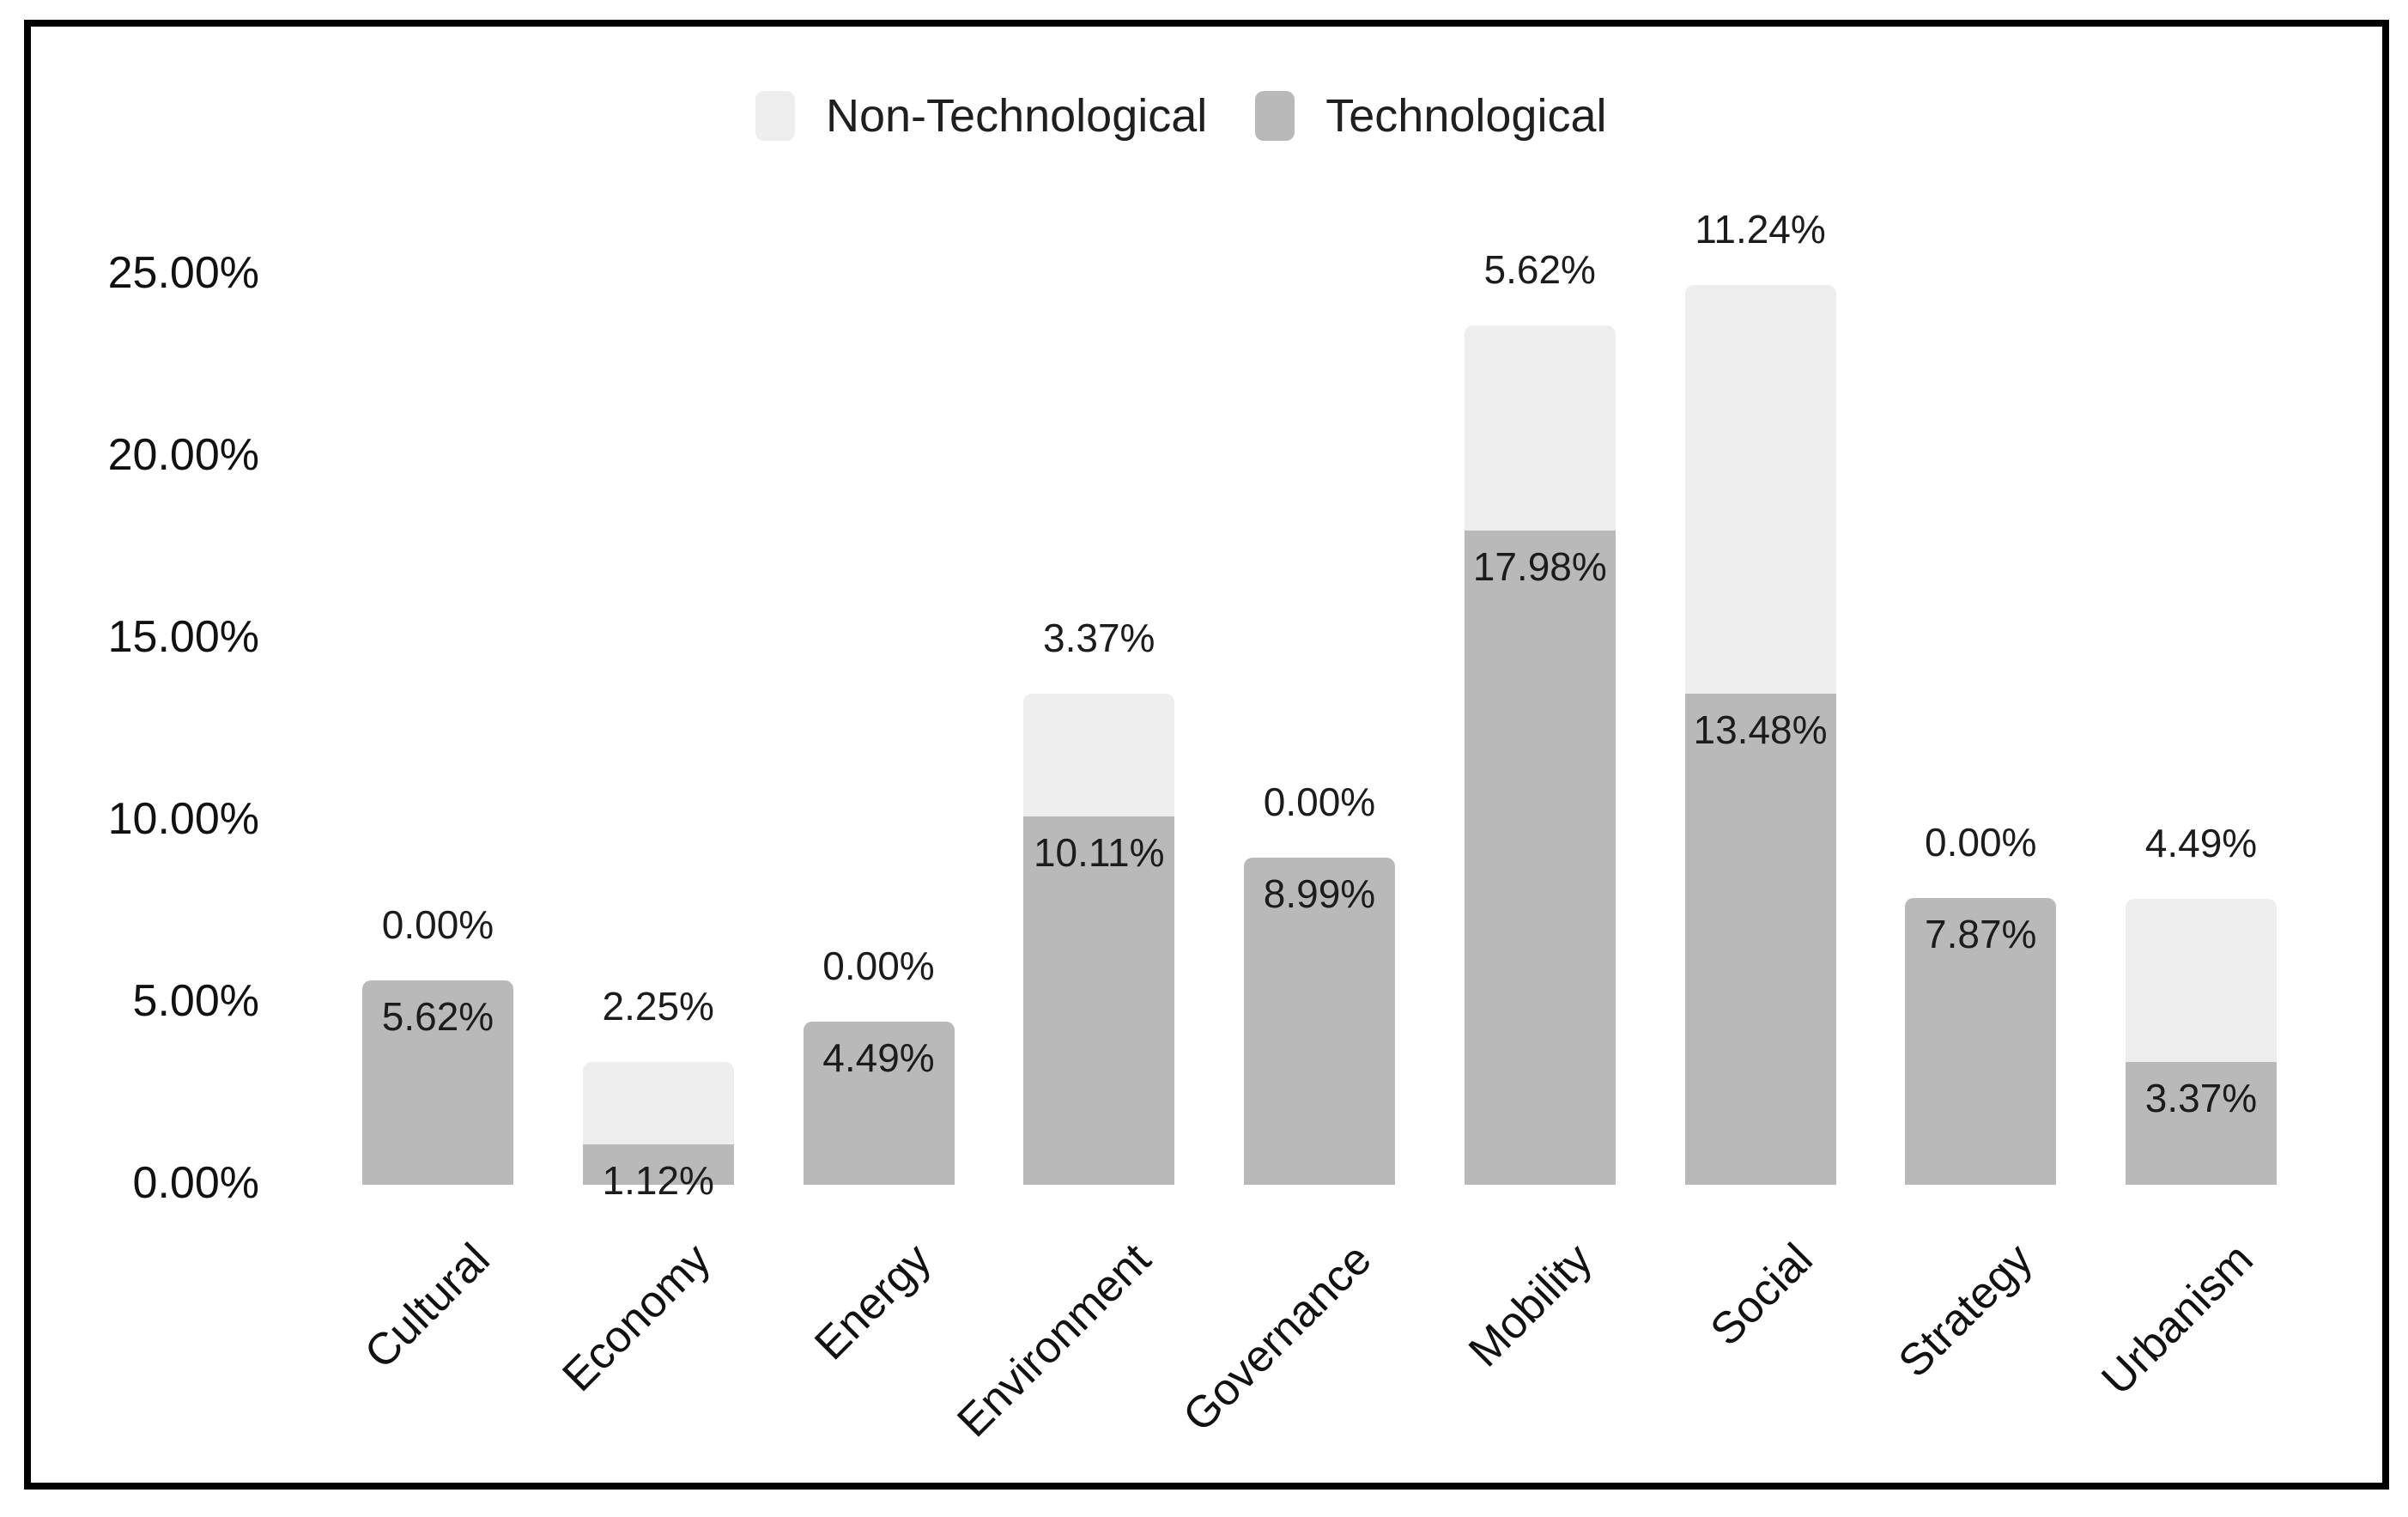 The image size is (2408, 1517). Describe the element at coordinates (1320, 894) in the screenshot. I see `data-label-technological-governance: 8.99%` at that location.